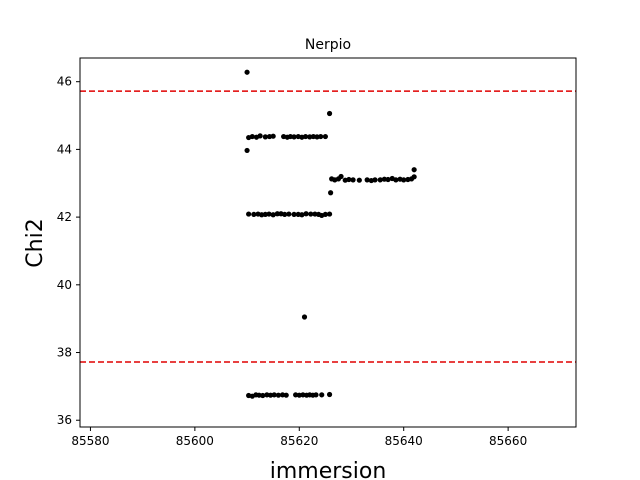 This screenshot has height=480, width=640. Describe the element at coordinates (328, 469) in the screenshot. I see `x-axis-label: immersion` at that location.